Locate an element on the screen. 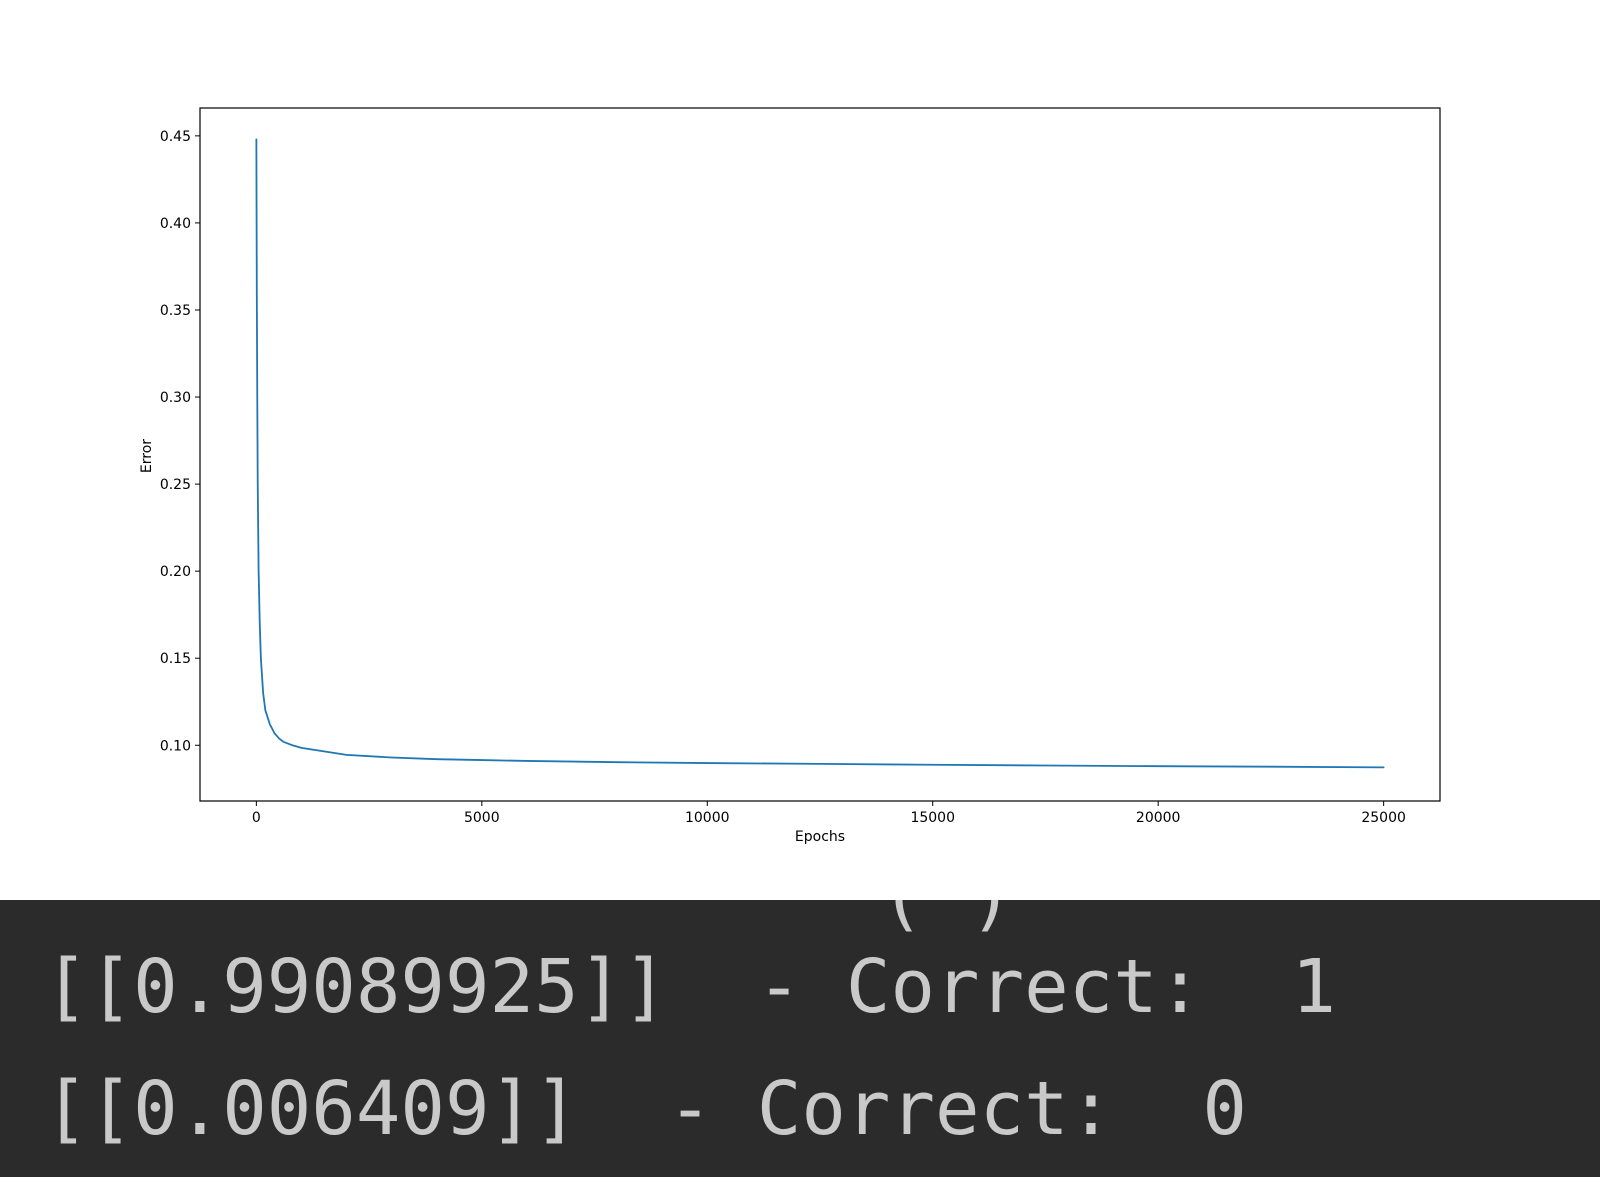 The height and width of the screenshot is (1177, 1600). x-tick-label: 0 is located at coordinates (256, 818).